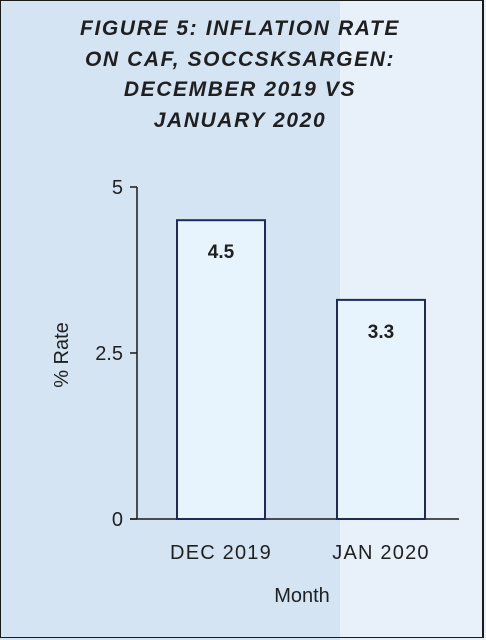 The height and width of the screenshot is (640, 486). Describe the element at coordinates (117, 188) in the screenshot. I see `y-tick-label: 5` at that location.